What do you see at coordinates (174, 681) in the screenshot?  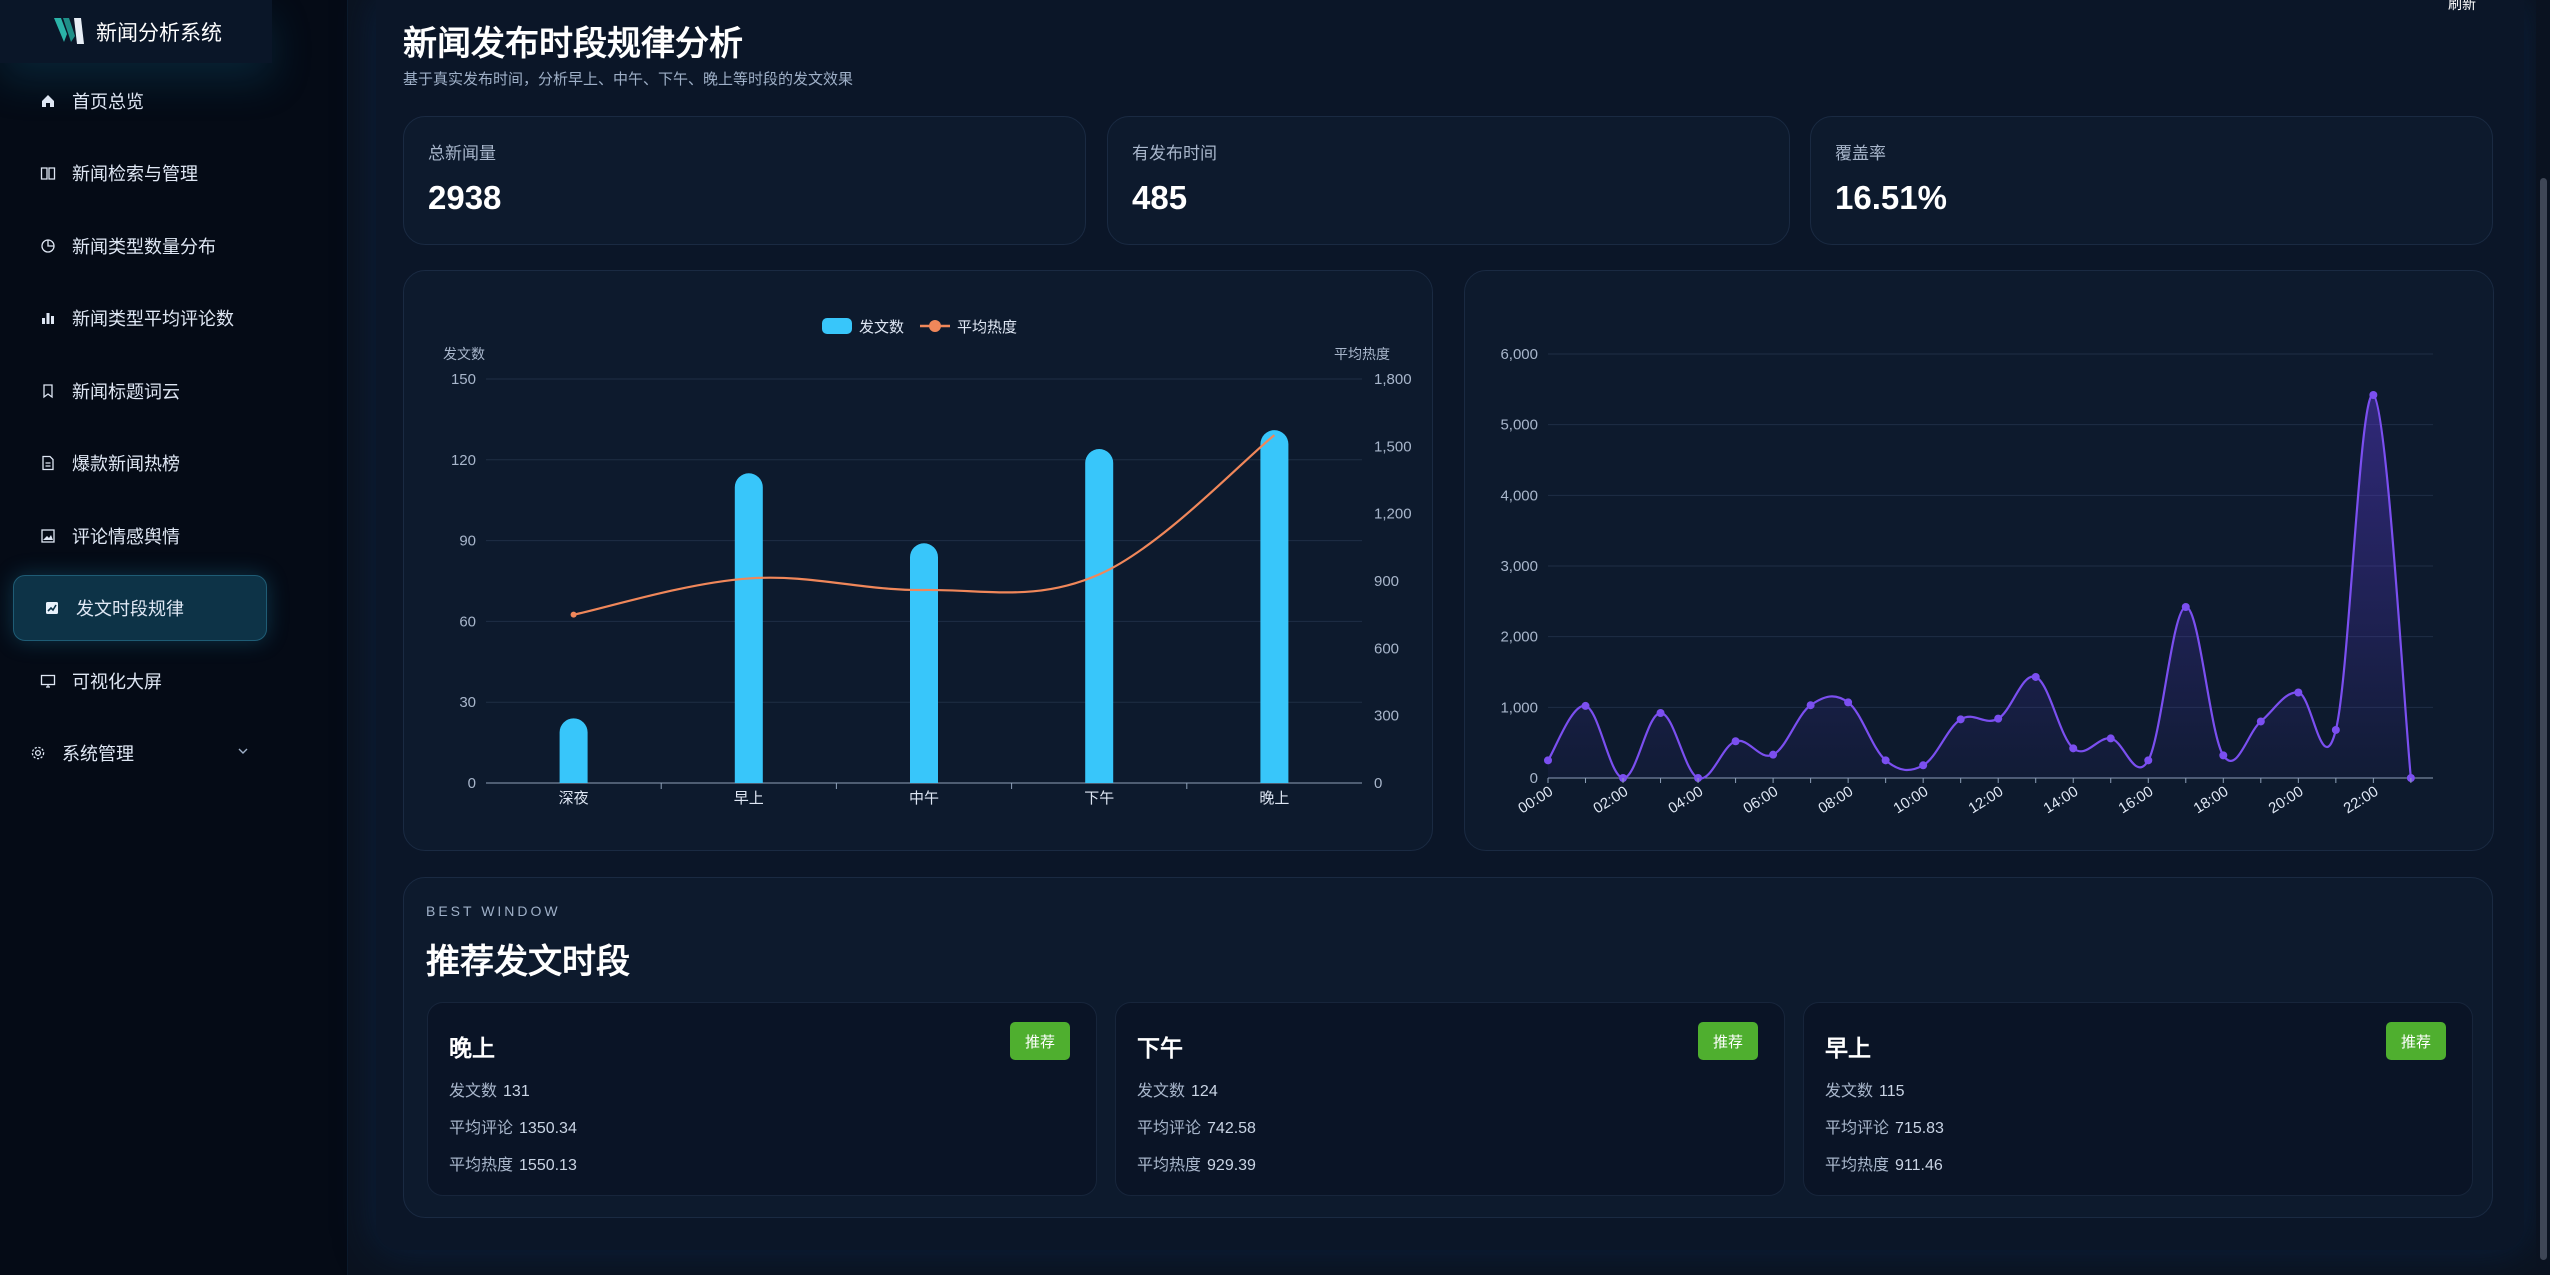 I see `sidebar-item-dashboard-screen: 可视化大屏` at bounding box center [174, 681].